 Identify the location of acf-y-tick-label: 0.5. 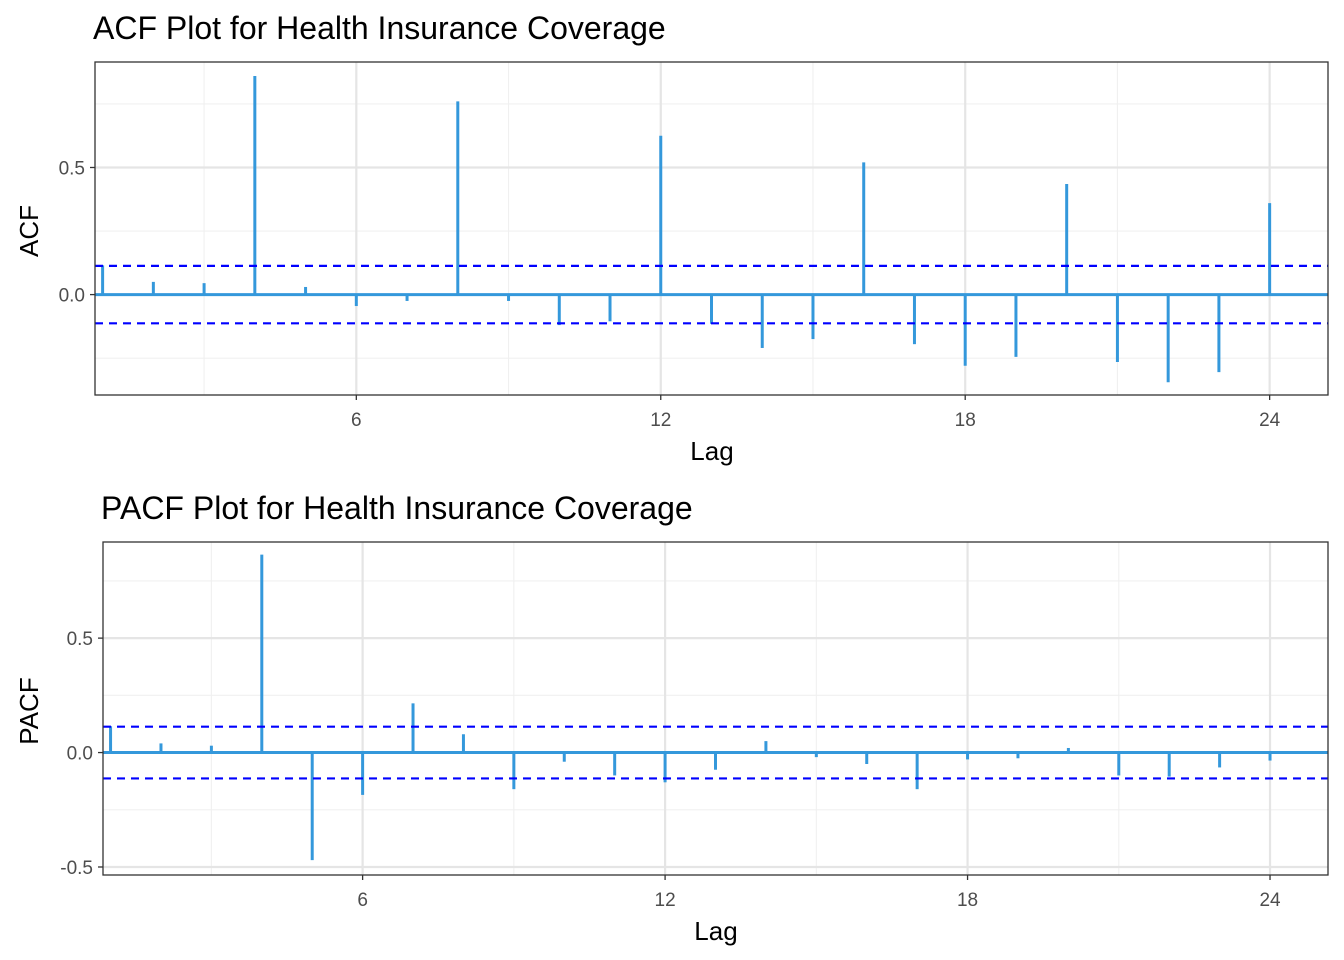
(72, 168).